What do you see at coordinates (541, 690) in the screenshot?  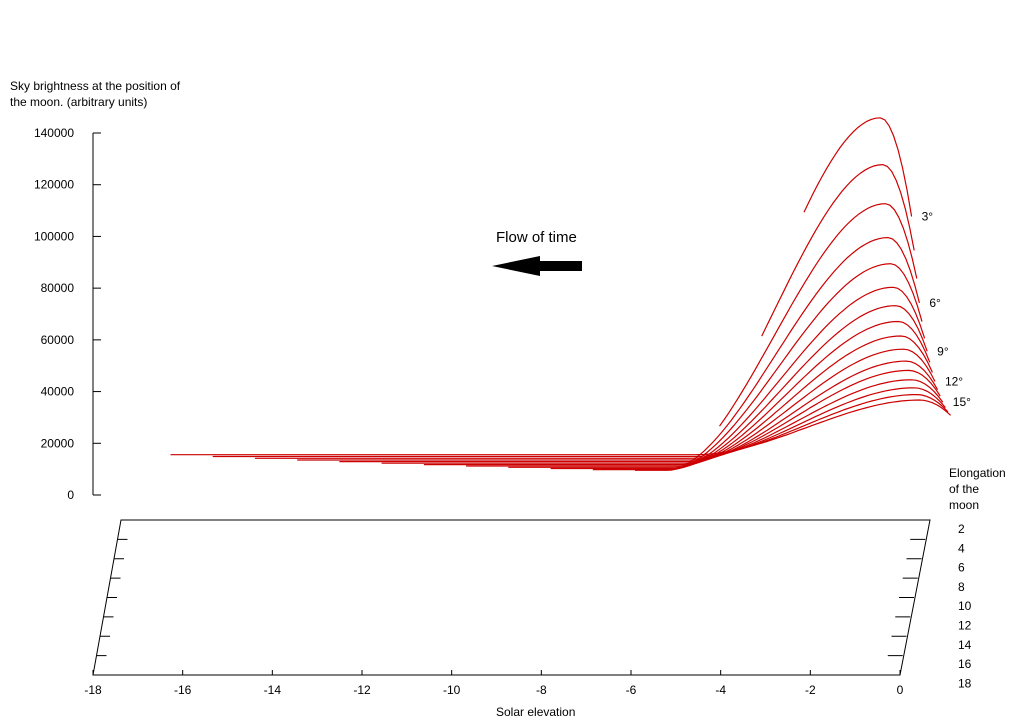 I see `x-tick-label: -8` at bounding box center [541, 690].